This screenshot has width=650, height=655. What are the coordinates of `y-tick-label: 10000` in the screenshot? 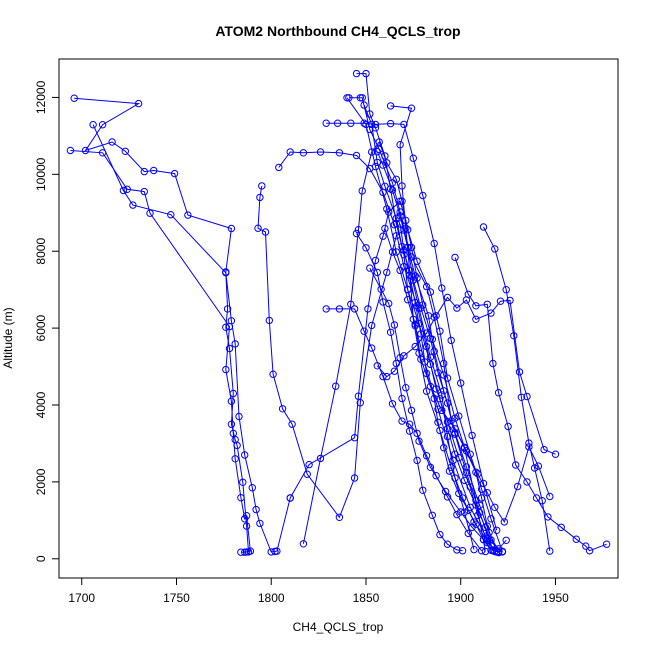 It's located at (41, 174).